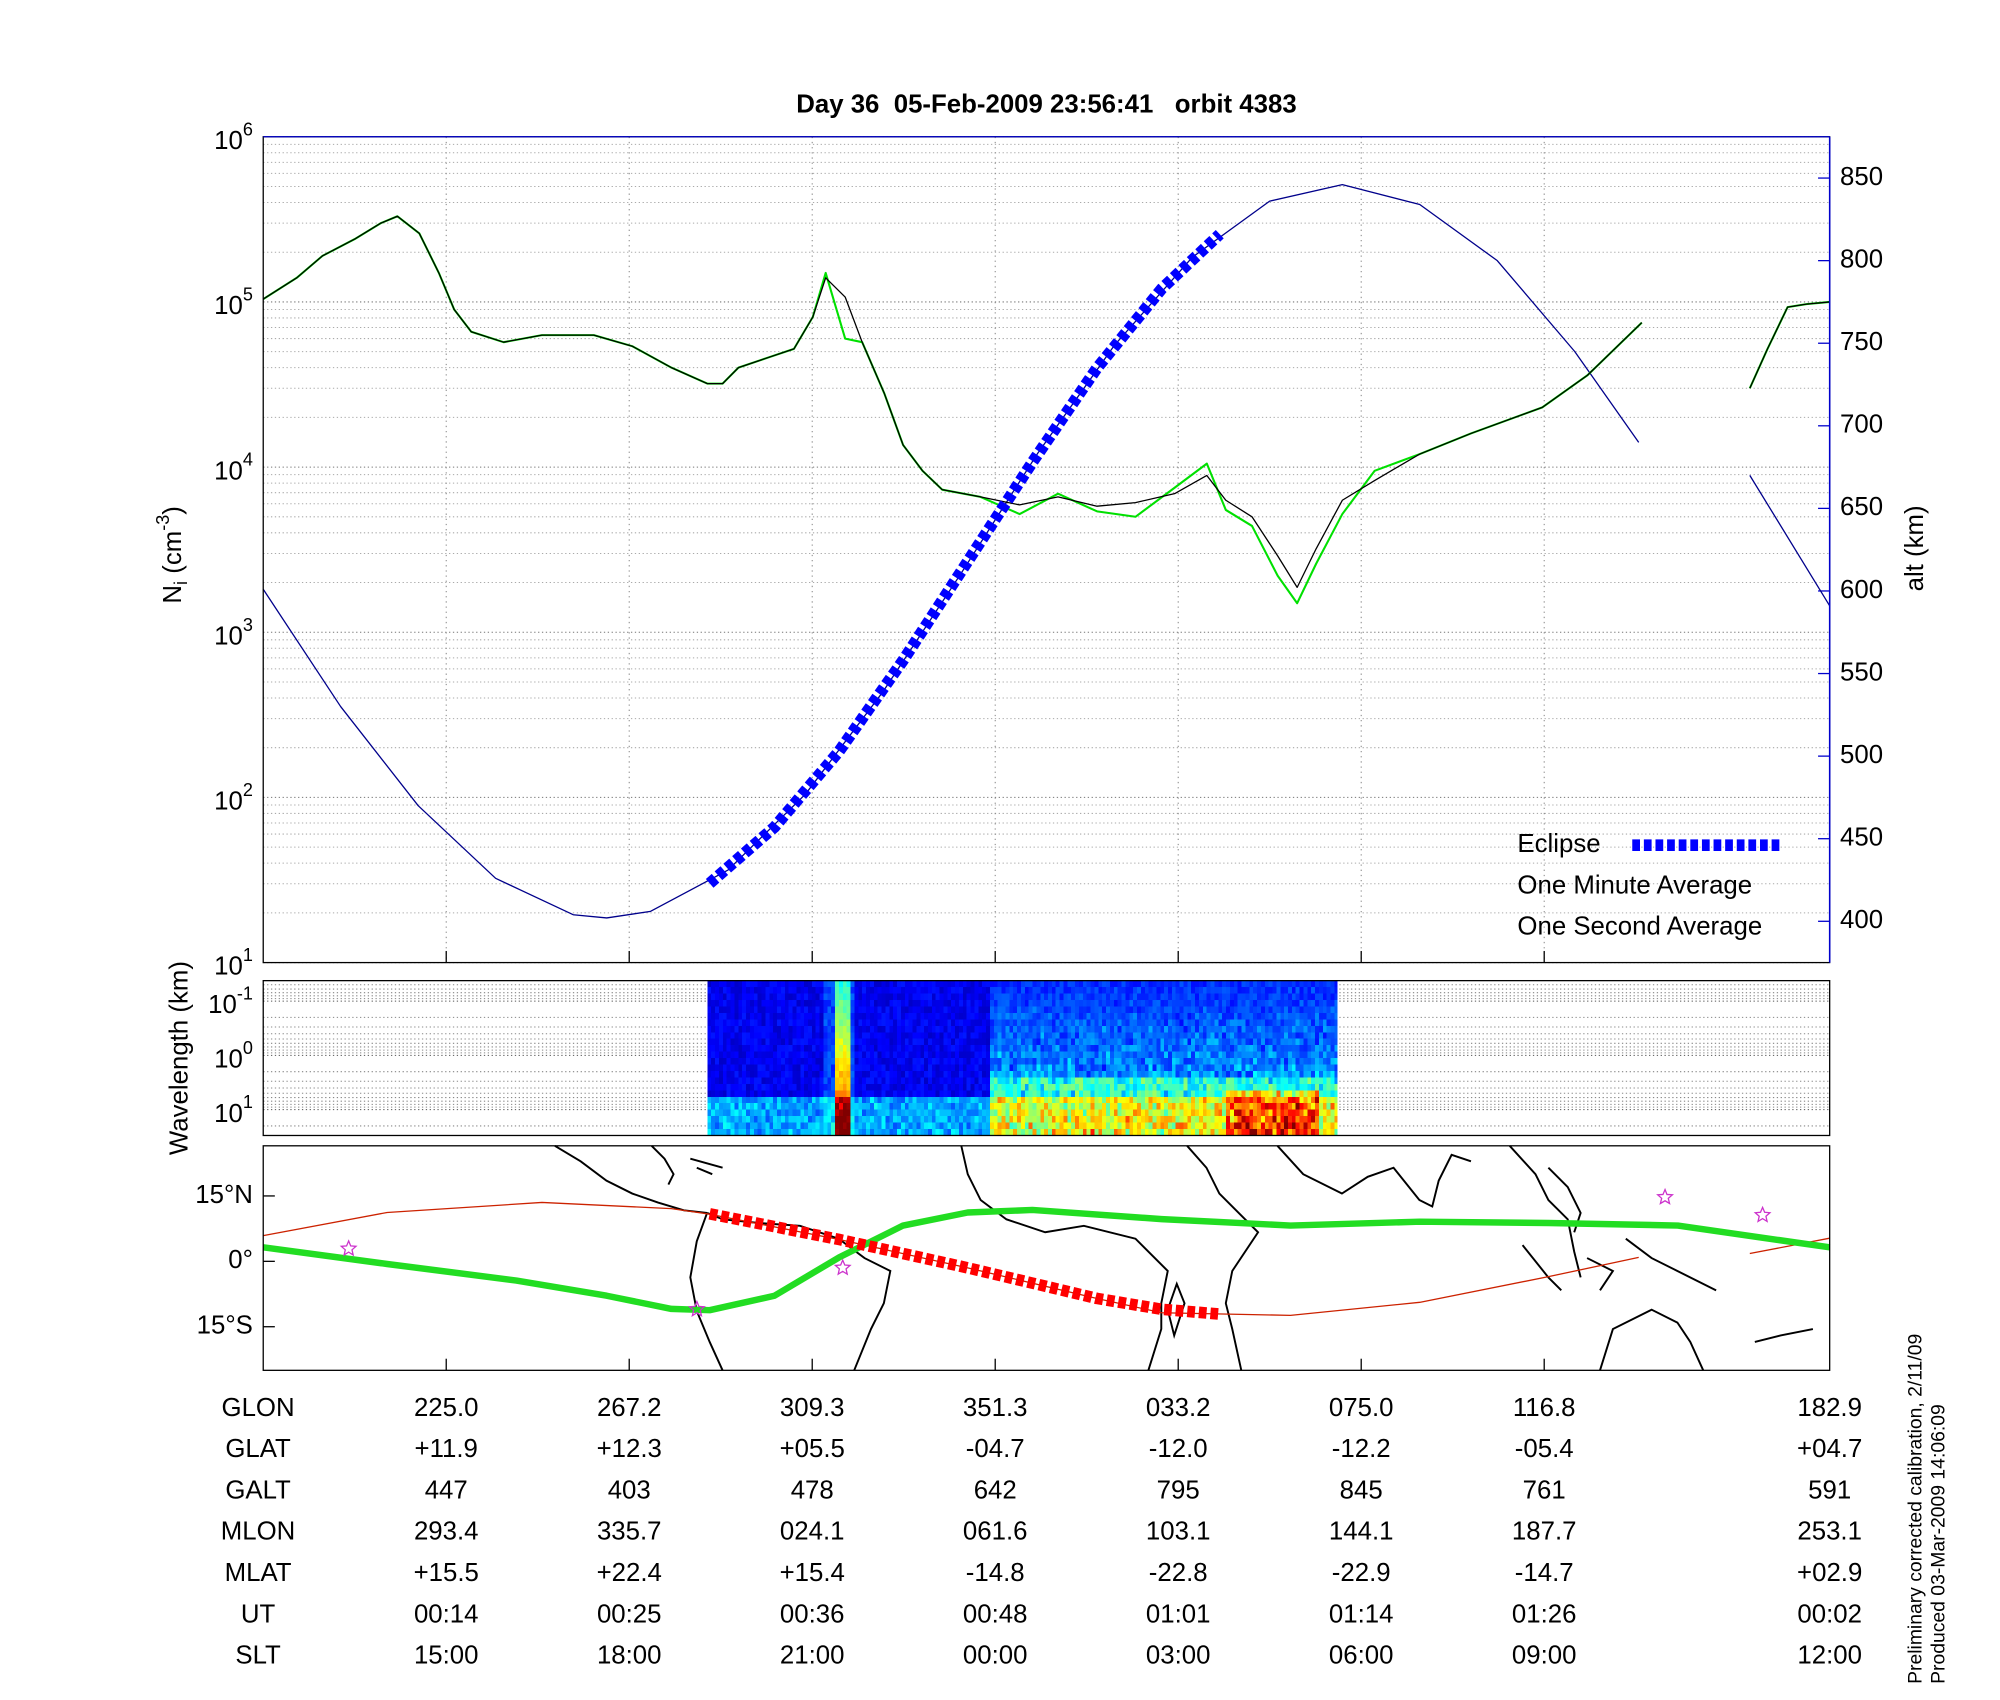 The width and height of the screenshot is (2000, 1700). Describe the element at coordinates (686, 1165) in the screenshot. I see `coastline` at that location.